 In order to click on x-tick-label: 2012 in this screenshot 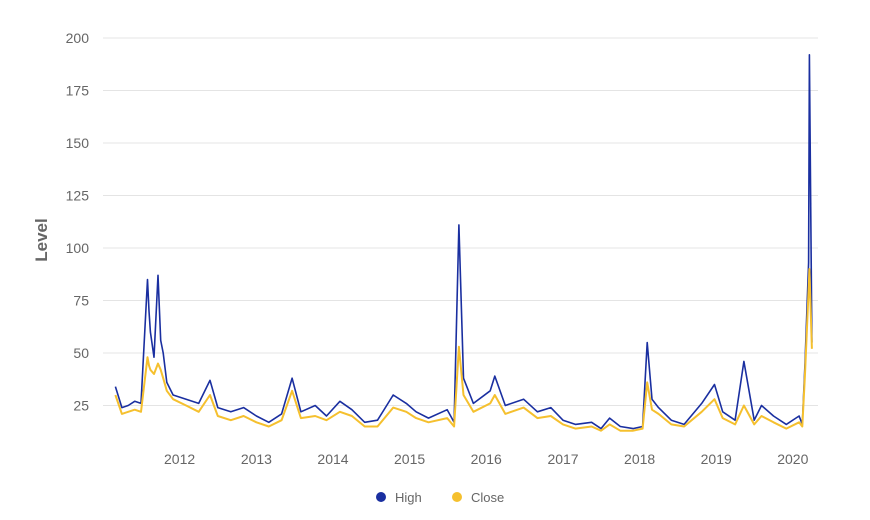, I will do `click(179, 459)`.